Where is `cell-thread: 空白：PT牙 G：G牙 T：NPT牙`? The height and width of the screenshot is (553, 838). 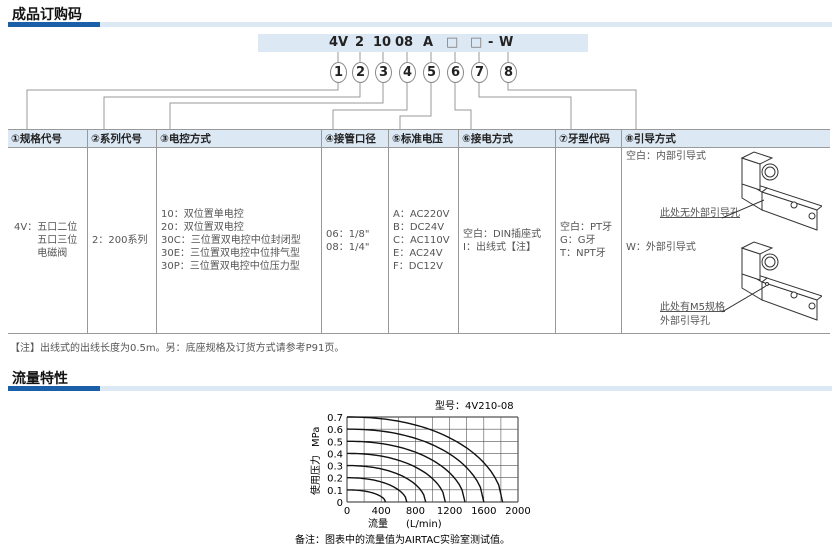
cell-thread: 空白：PT牙 G：G牙 T：NPT牙 is located at coordinates (588, 240).